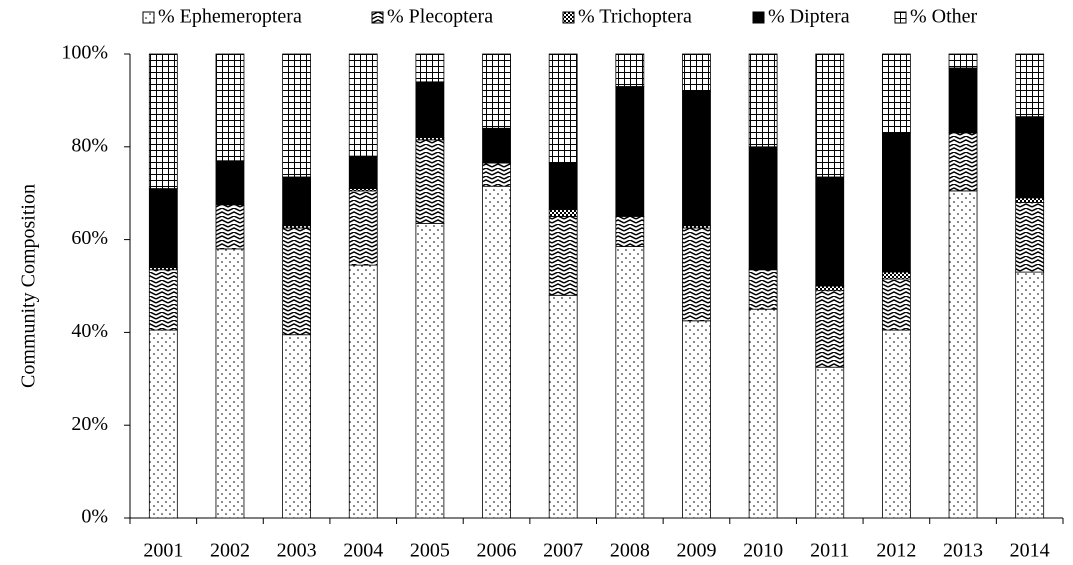 This screenshot has width=1073, height=565. I want to click on y-tick-label: 20%, so click(89, 424).